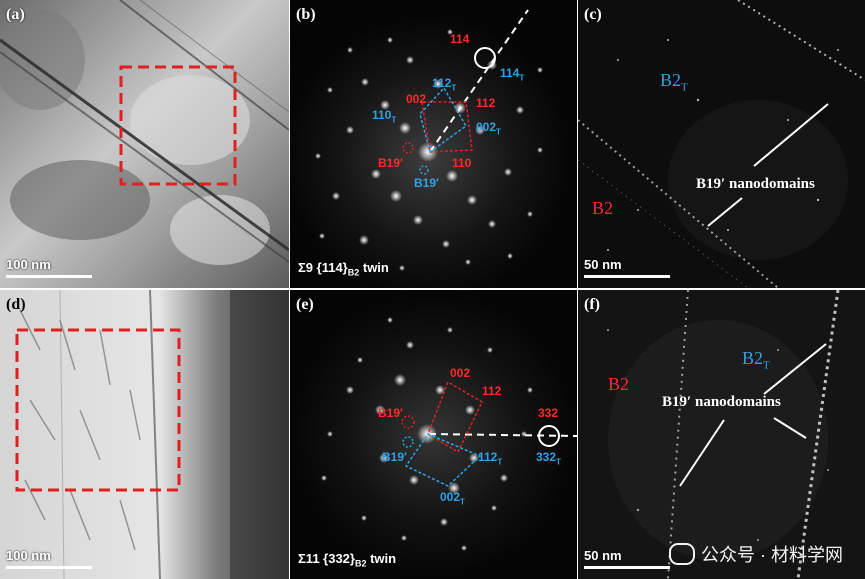  What do you see at coordinates (306, 14) in the screenshot?
I see `panel-b-label: (b)` at bounding box center [306, 14].